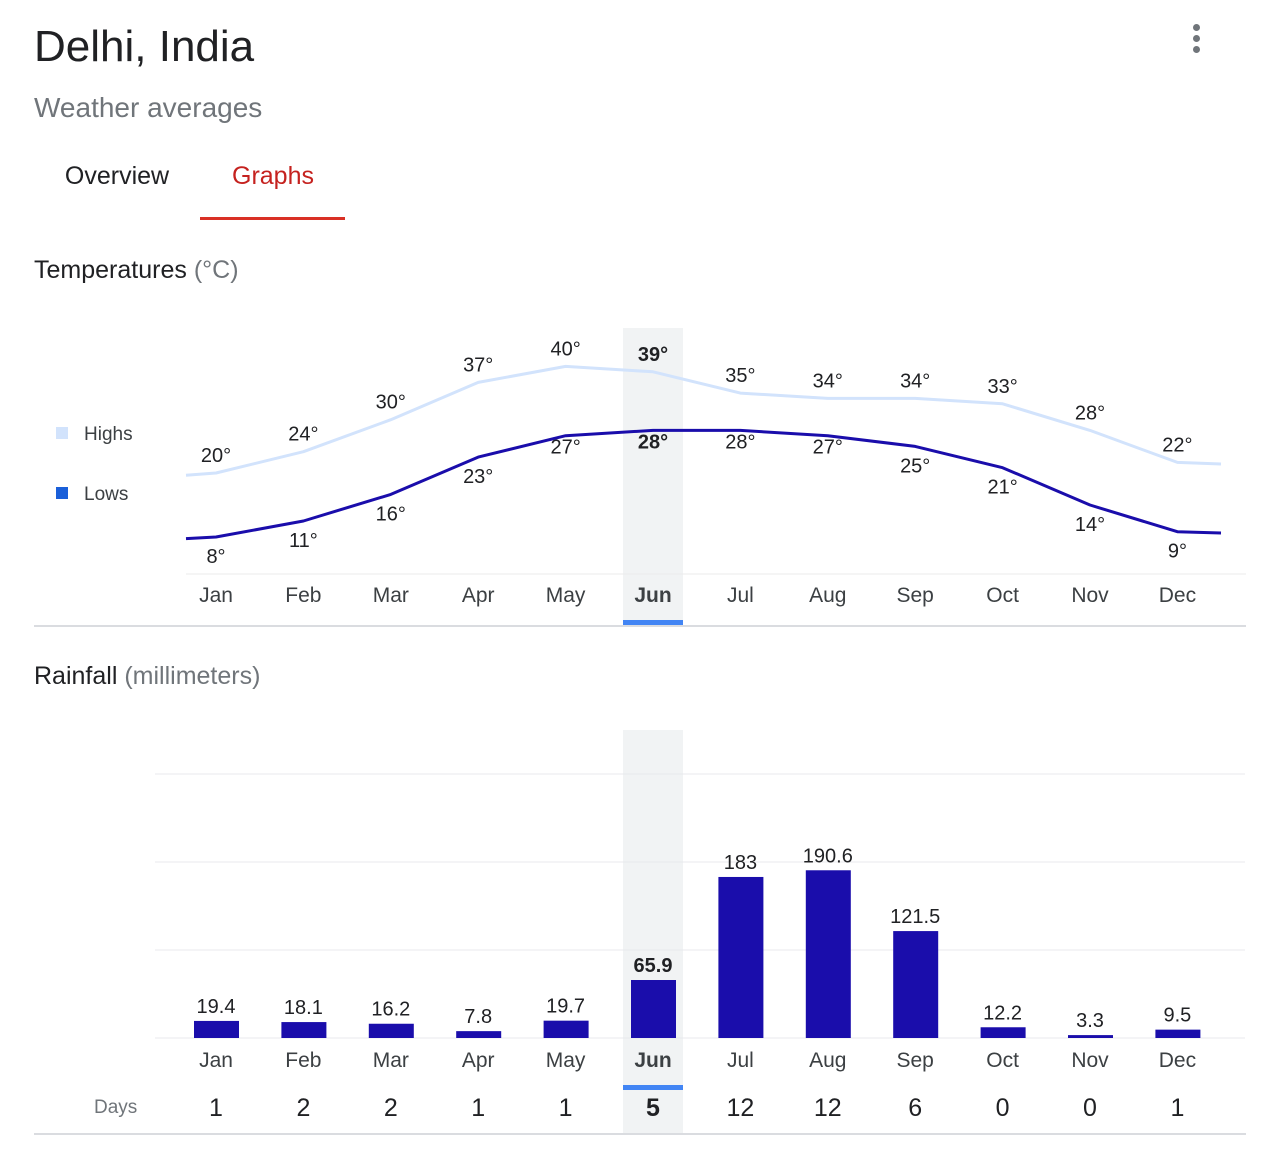  Describe the element at coordinates (117, 176) in the screenshot. I see `tab-overview: Overview` at that location.